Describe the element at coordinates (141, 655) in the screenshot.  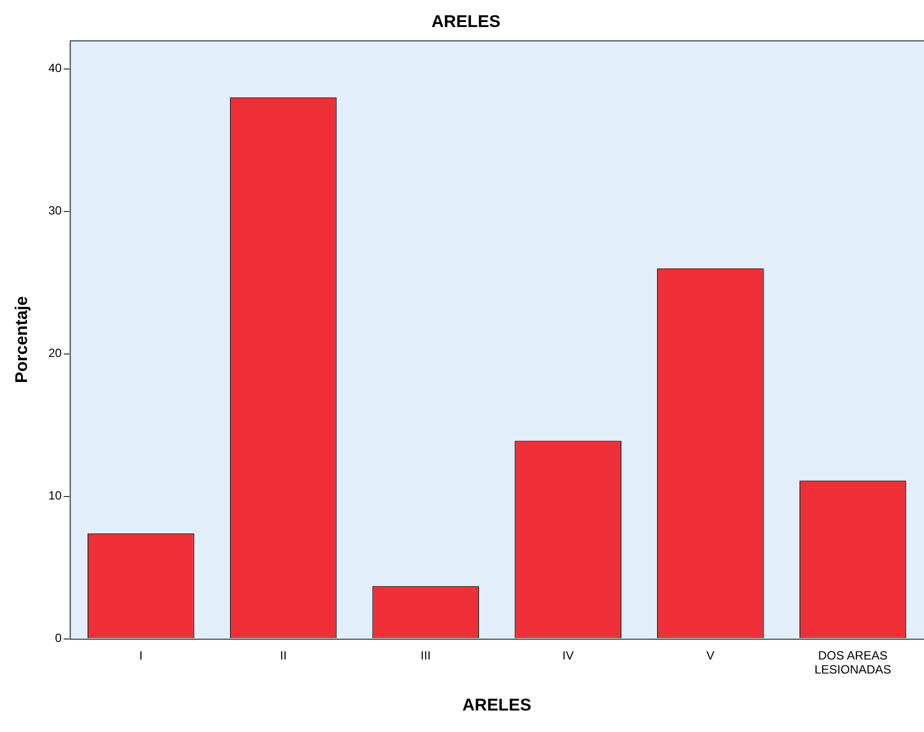
I see `x-tick-label: I` at that location.